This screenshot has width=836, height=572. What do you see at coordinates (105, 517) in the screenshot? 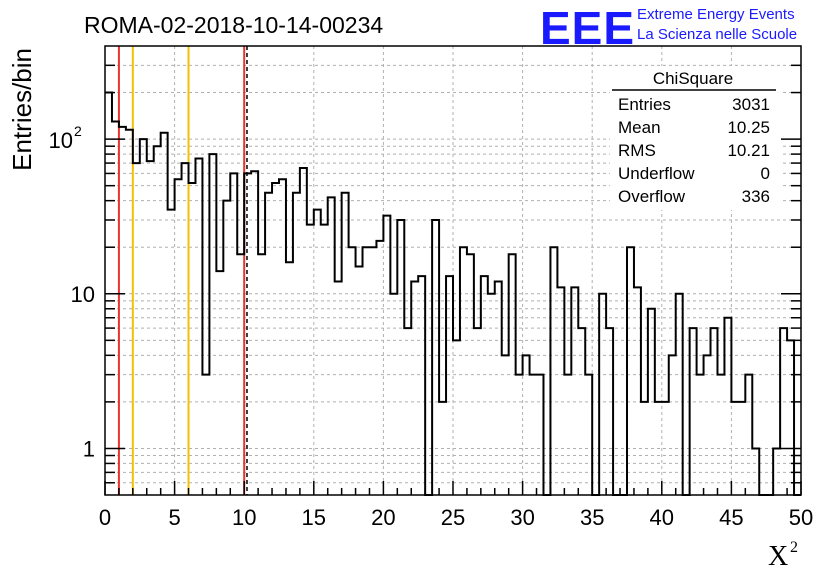
I see `x-tick-label: 0` at bounding box center [105, 517].